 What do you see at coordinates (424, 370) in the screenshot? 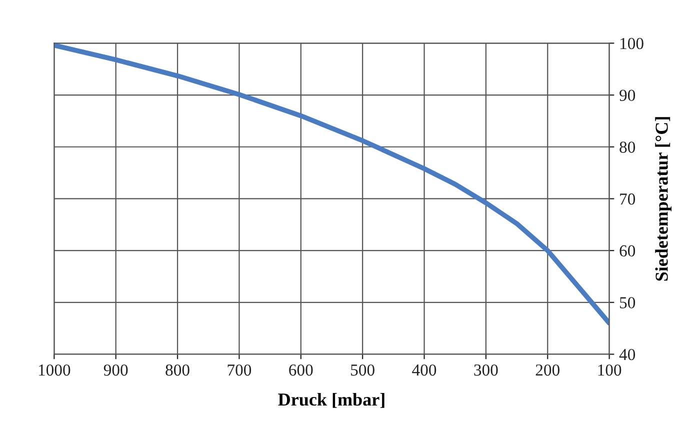
I see `x-tick-label: 400` at bounding box center [424, 370].